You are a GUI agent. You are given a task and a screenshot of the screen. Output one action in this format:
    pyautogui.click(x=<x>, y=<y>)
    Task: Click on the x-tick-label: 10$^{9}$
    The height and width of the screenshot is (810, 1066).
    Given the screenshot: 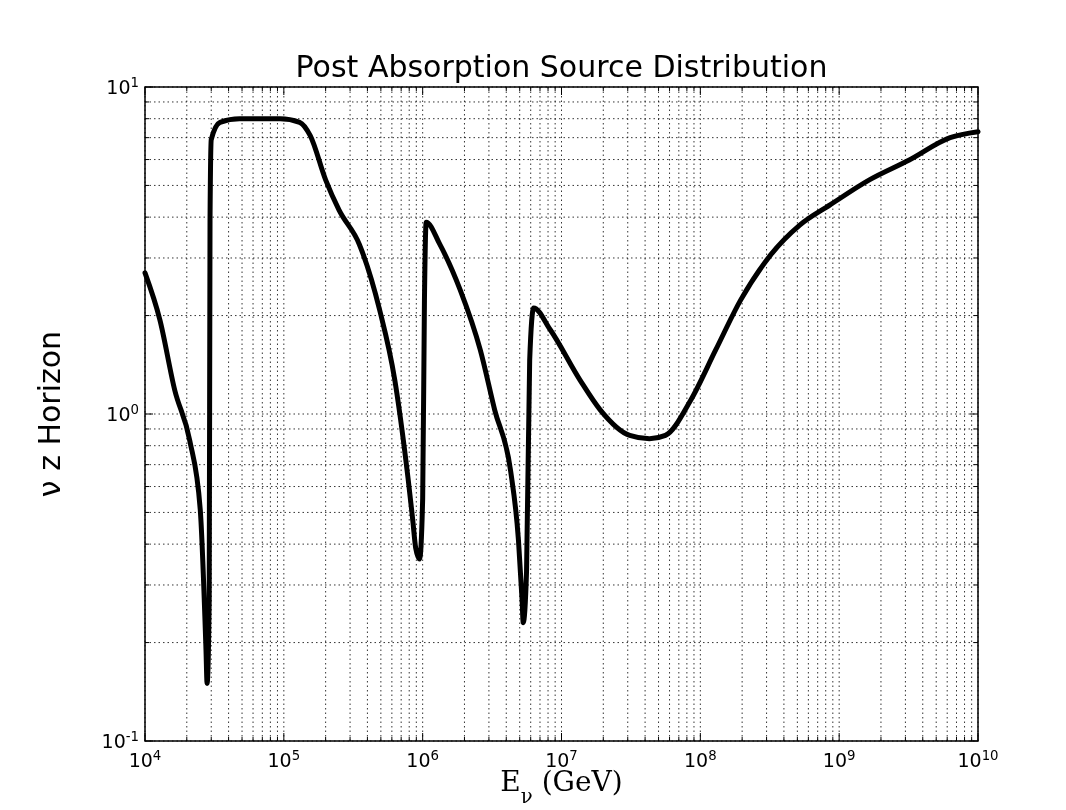 What is the action you would take?
    pyautogui.click(x=839, y=759)
    